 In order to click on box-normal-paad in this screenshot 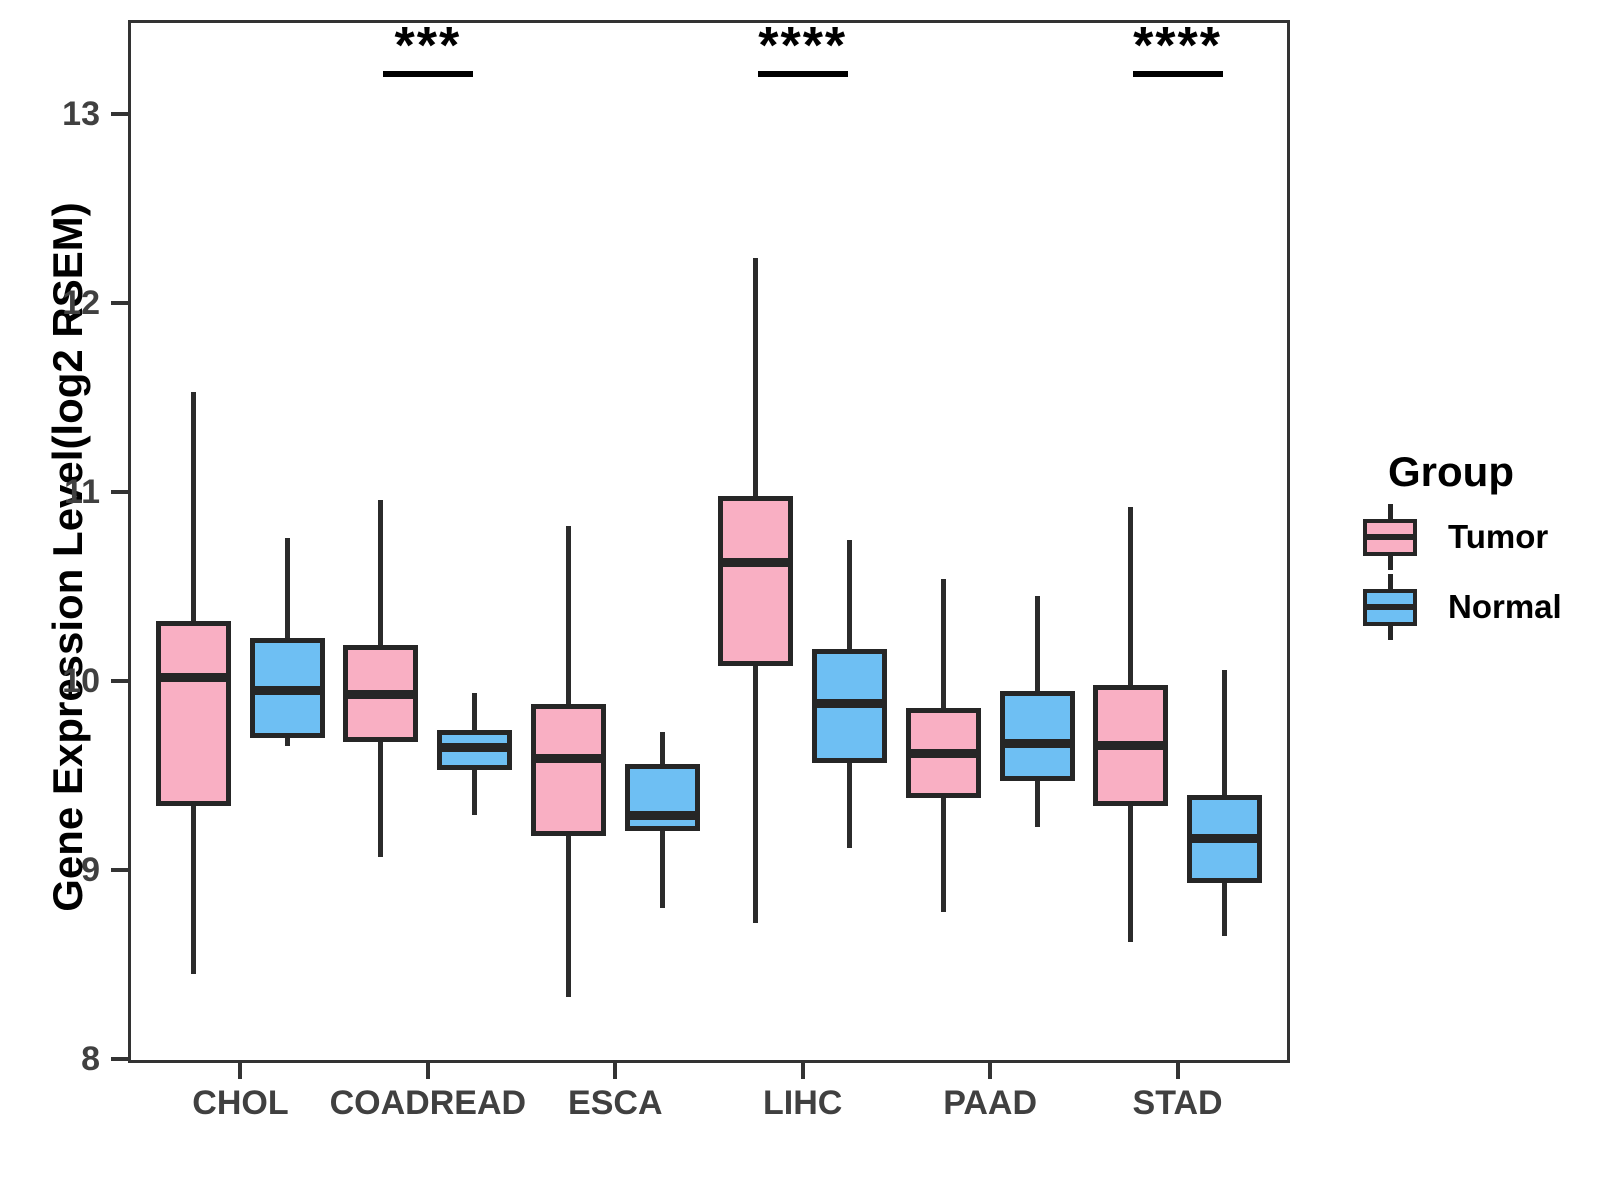, I will do `click(1037, 736)`.